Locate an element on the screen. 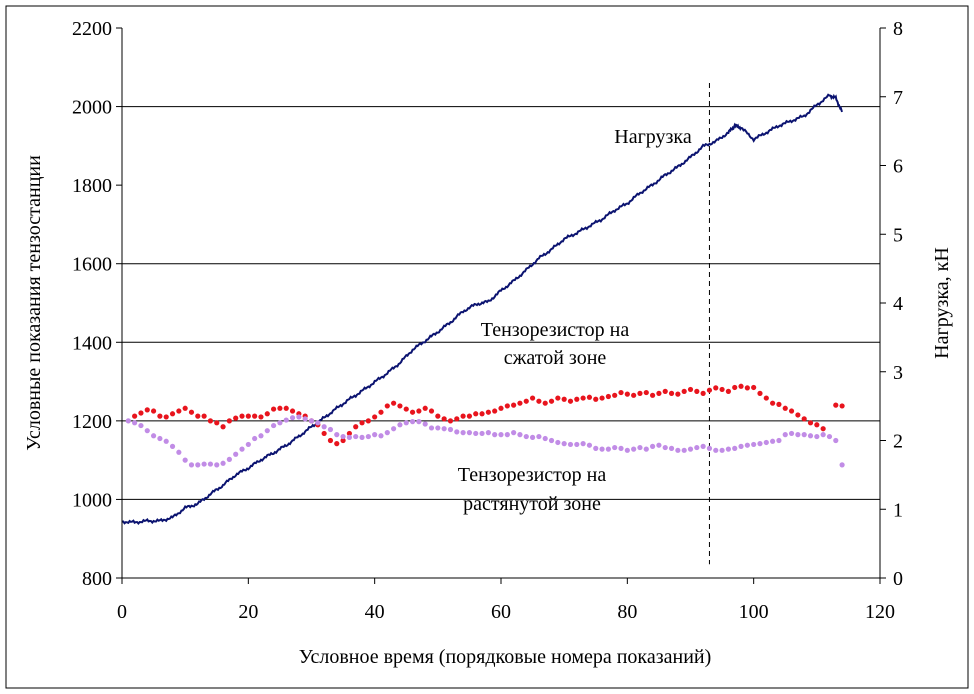 This screenshot has width=974, height=694. y-left-tick-label-1400: 1400 is located at coordinates (92, 343).